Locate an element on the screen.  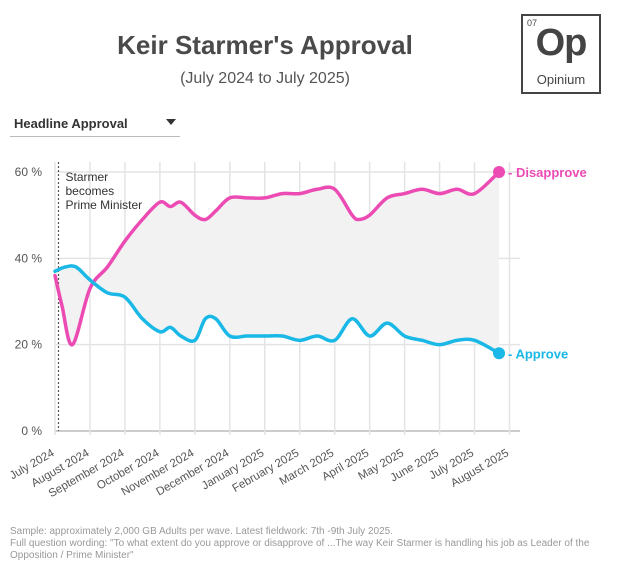
chart-title: Keir Starmer's Approval is located at coordinates (265, 45).